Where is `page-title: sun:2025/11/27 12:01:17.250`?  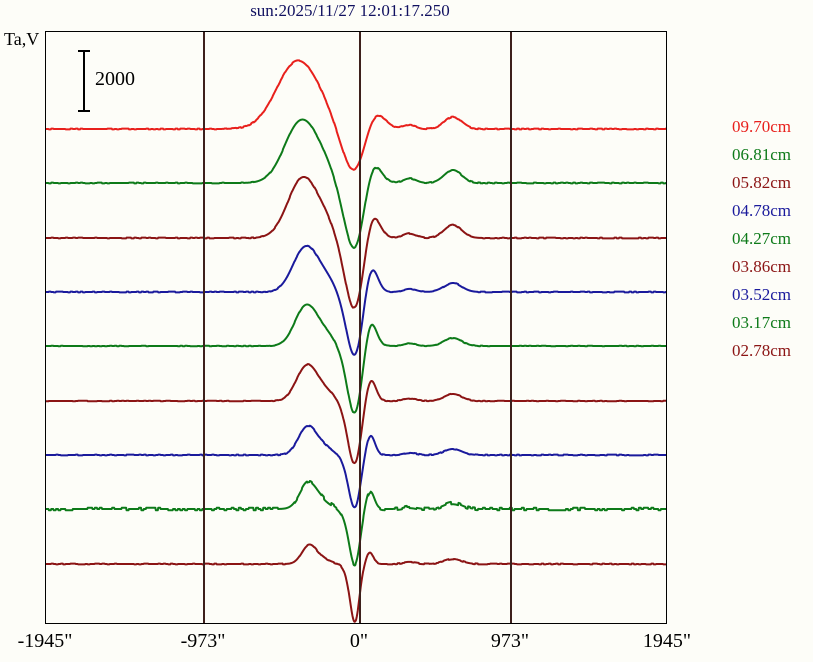
page-title: sun:2025/11/27 12:01:17.250 is located at coordinates (350, 10).